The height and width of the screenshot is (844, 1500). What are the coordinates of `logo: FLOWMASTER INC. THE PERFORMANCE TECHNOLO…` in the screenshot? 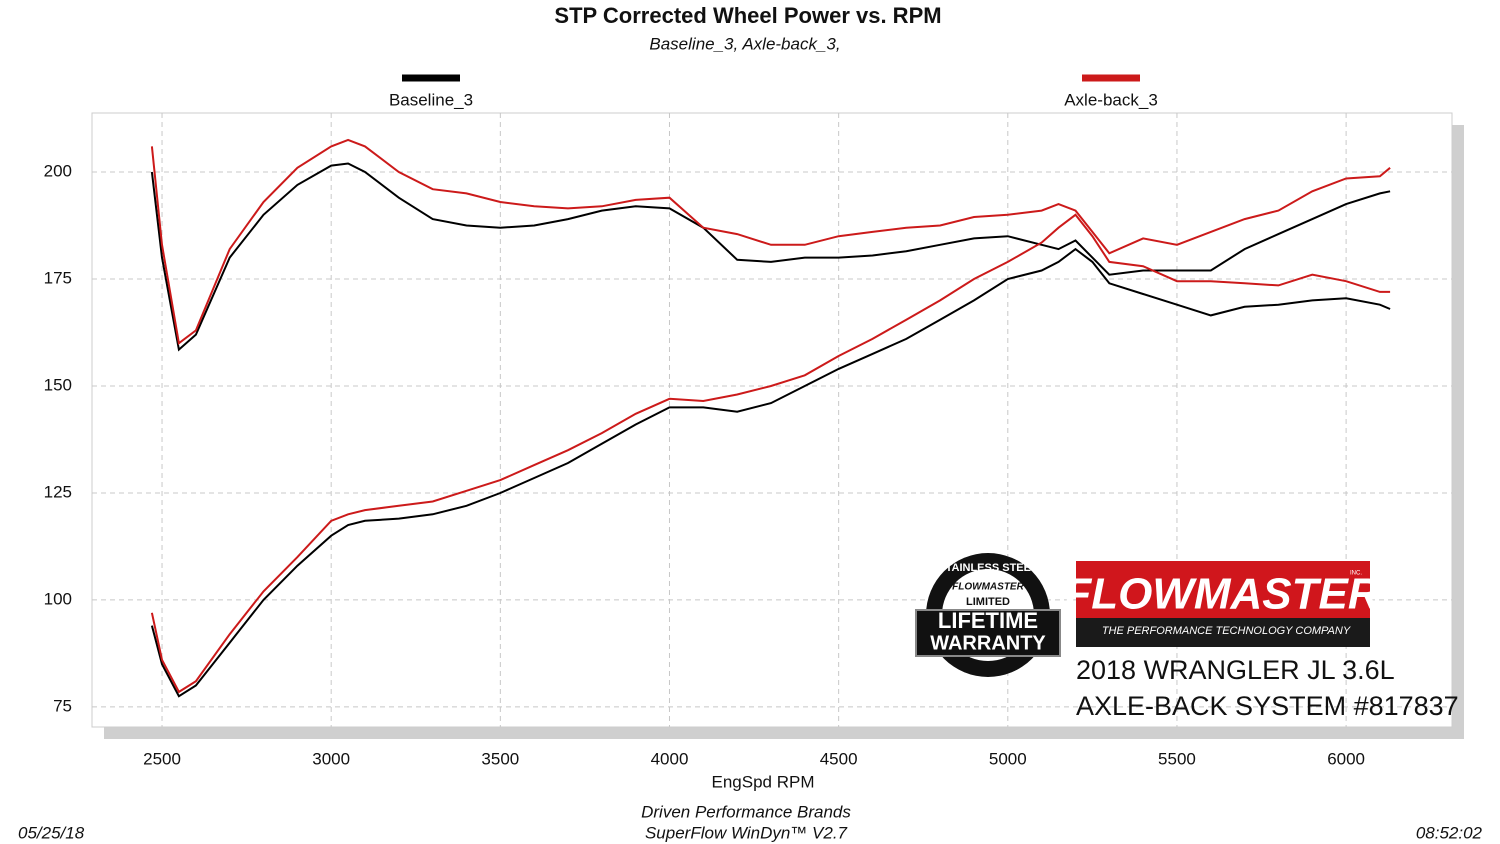 It's located at (1261, 641).